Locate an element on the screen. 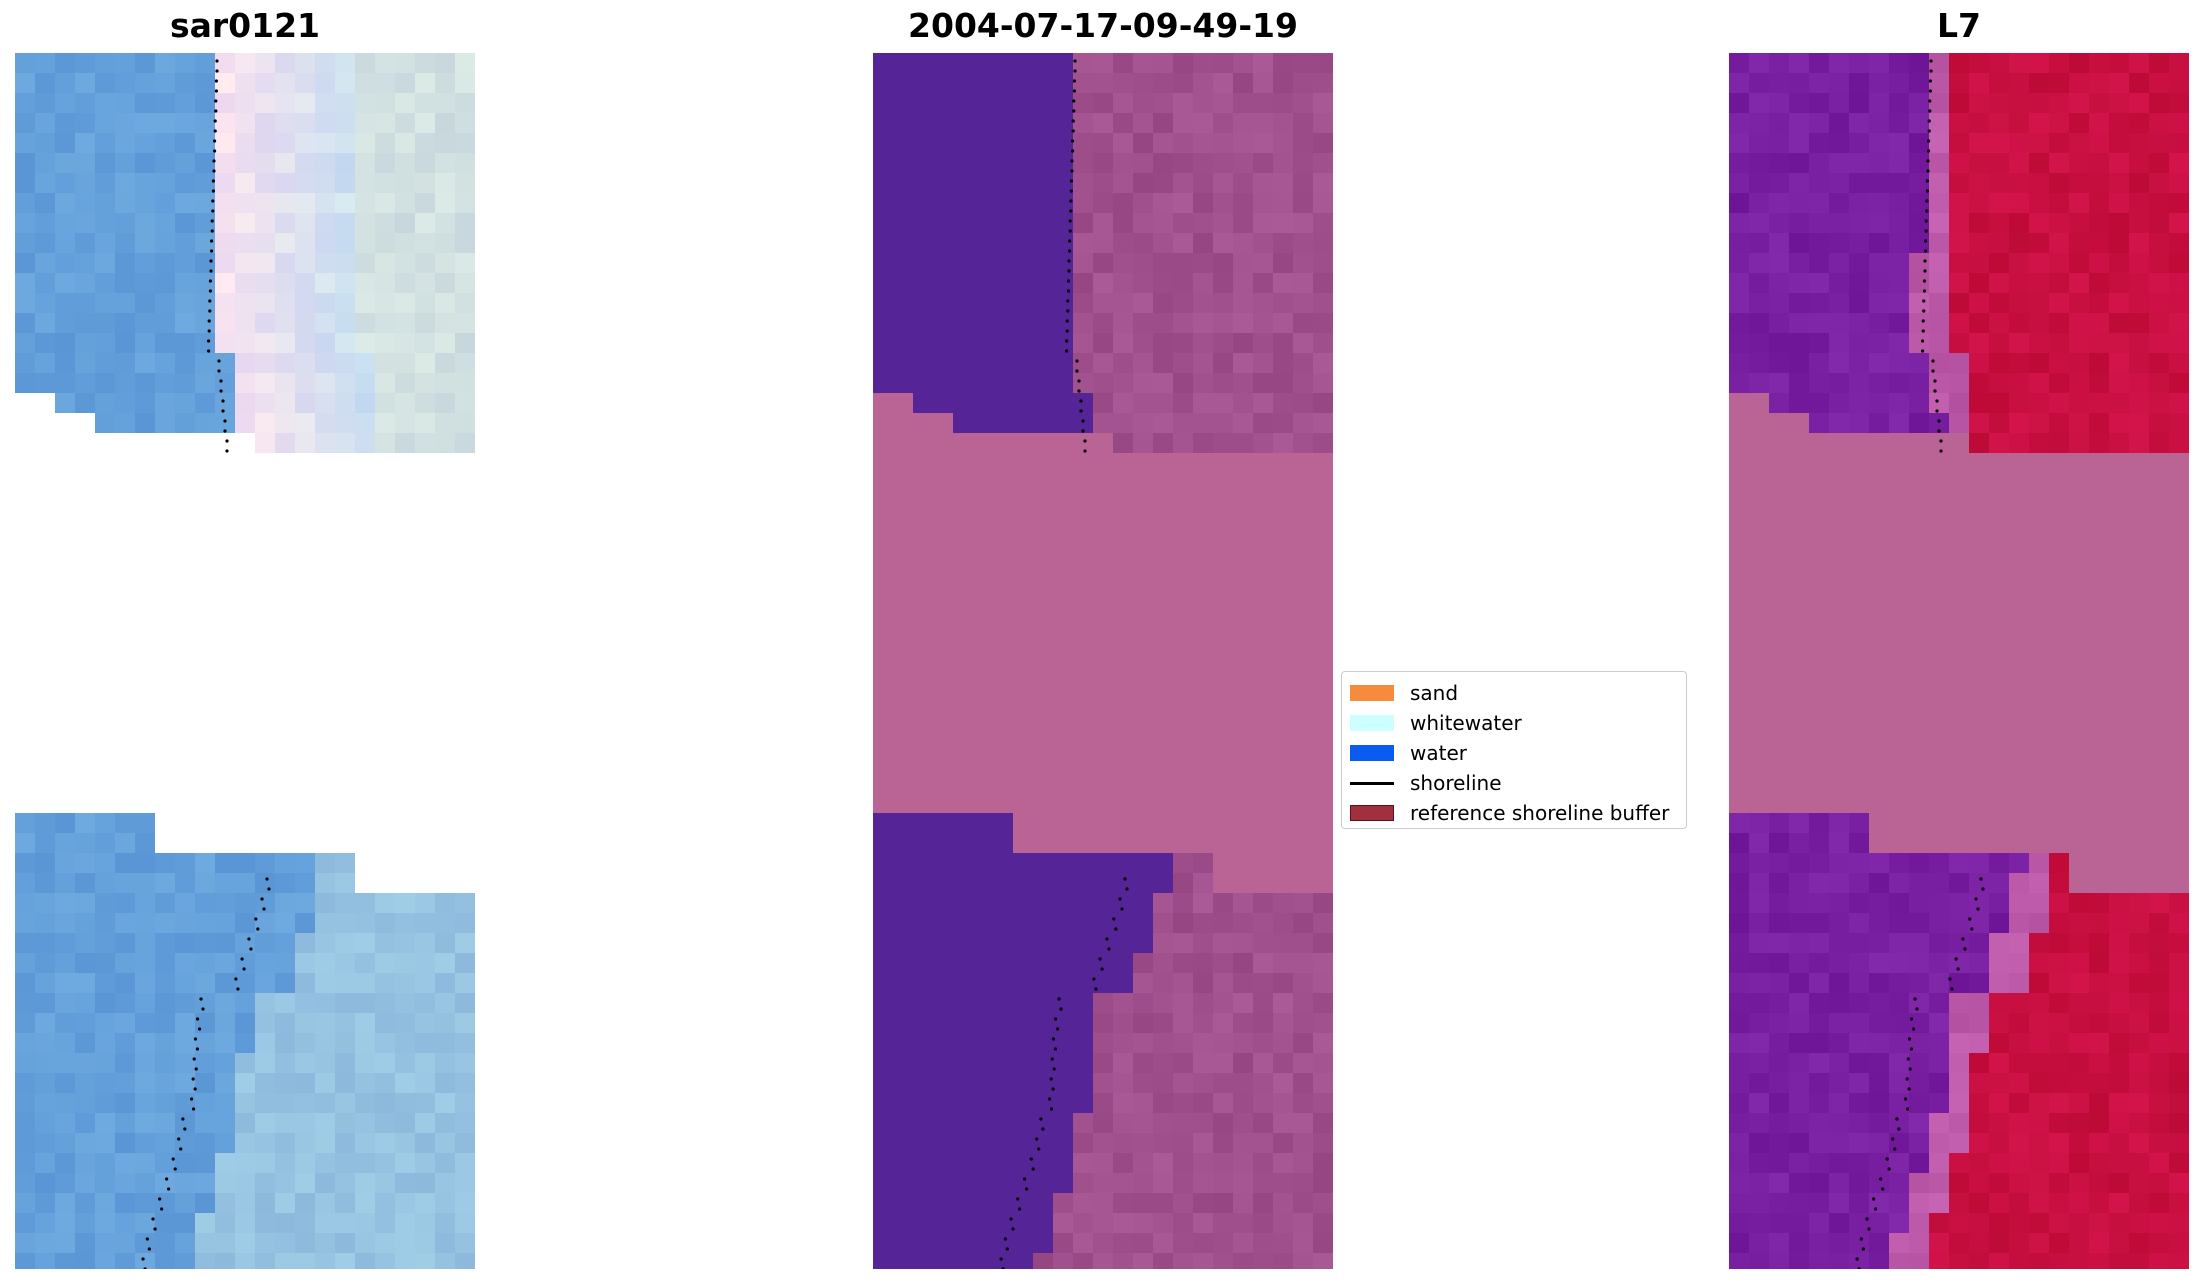 The height and width of the screenshot is (1283, 2203). sand-swatch is located at coordinates (1372, 693).